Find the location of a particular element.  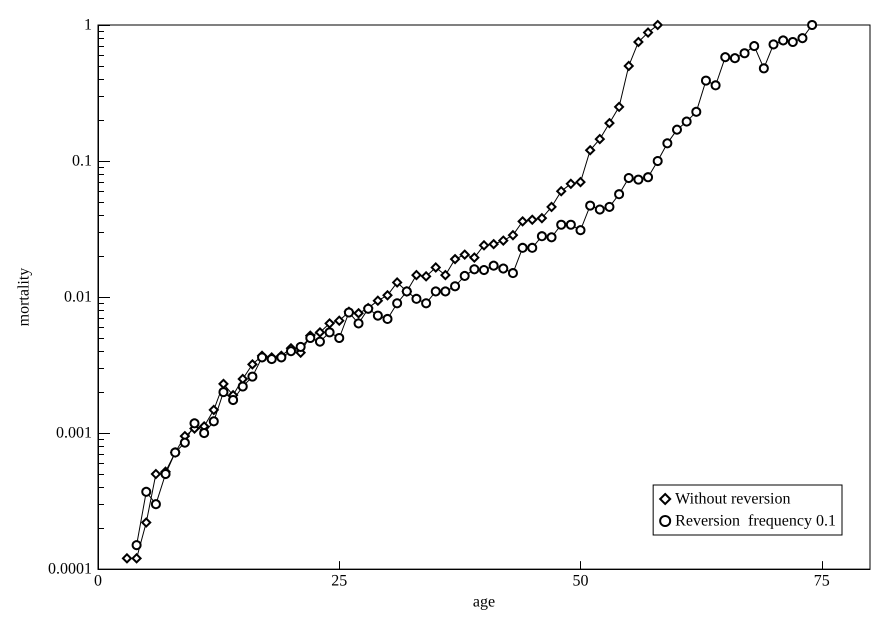

y-tick-label: 0.1 is located at coordinates (82, 161).